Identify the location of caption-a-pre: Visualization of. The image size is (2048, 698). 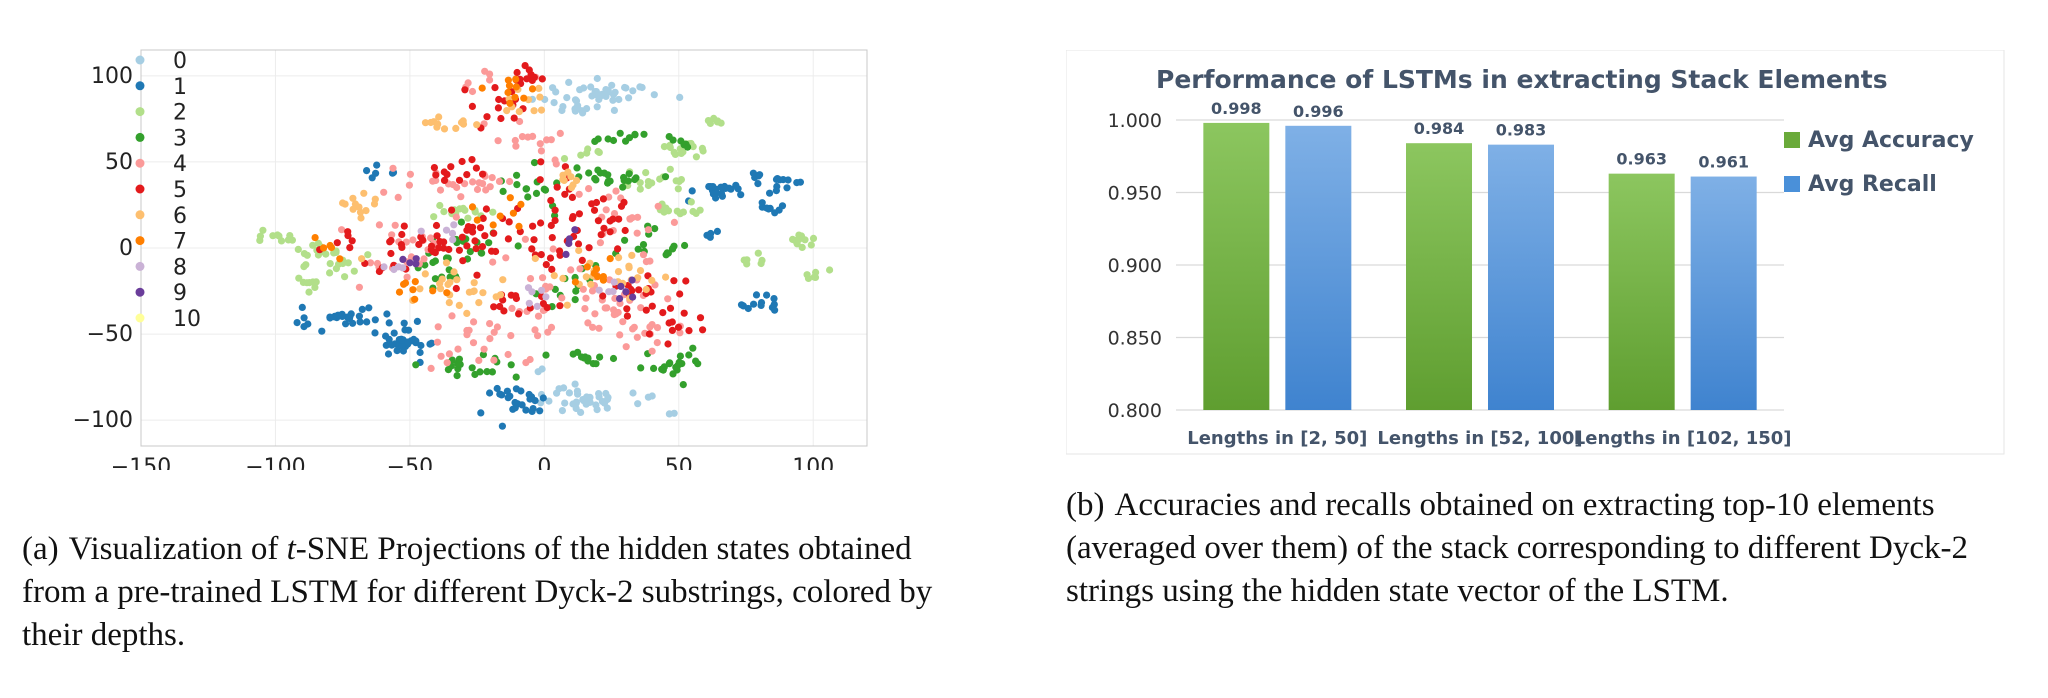
(177, 549).